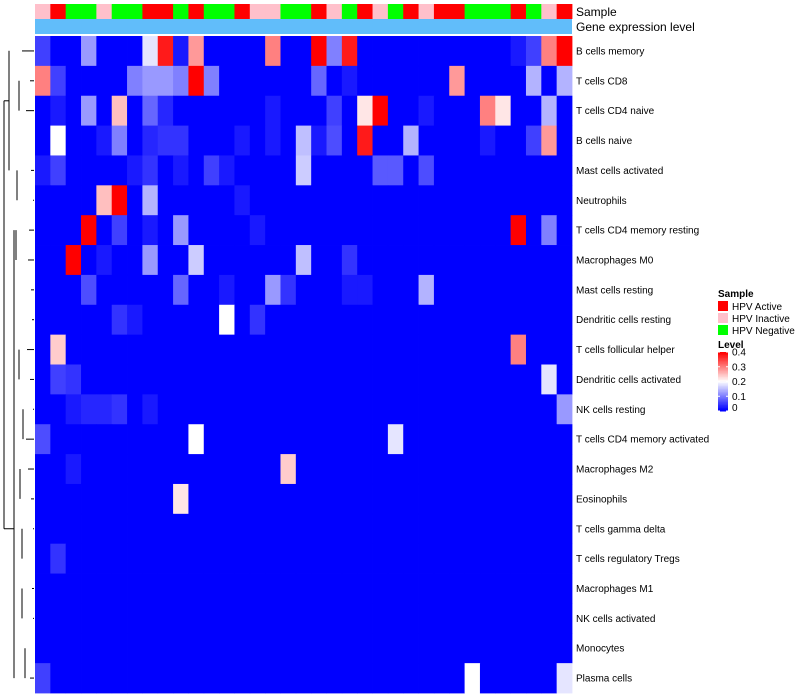  What do you see at coordinates (604, 141) in the screenshot?
I see `row-label: B cells naive` at bounding box center [604, 141].